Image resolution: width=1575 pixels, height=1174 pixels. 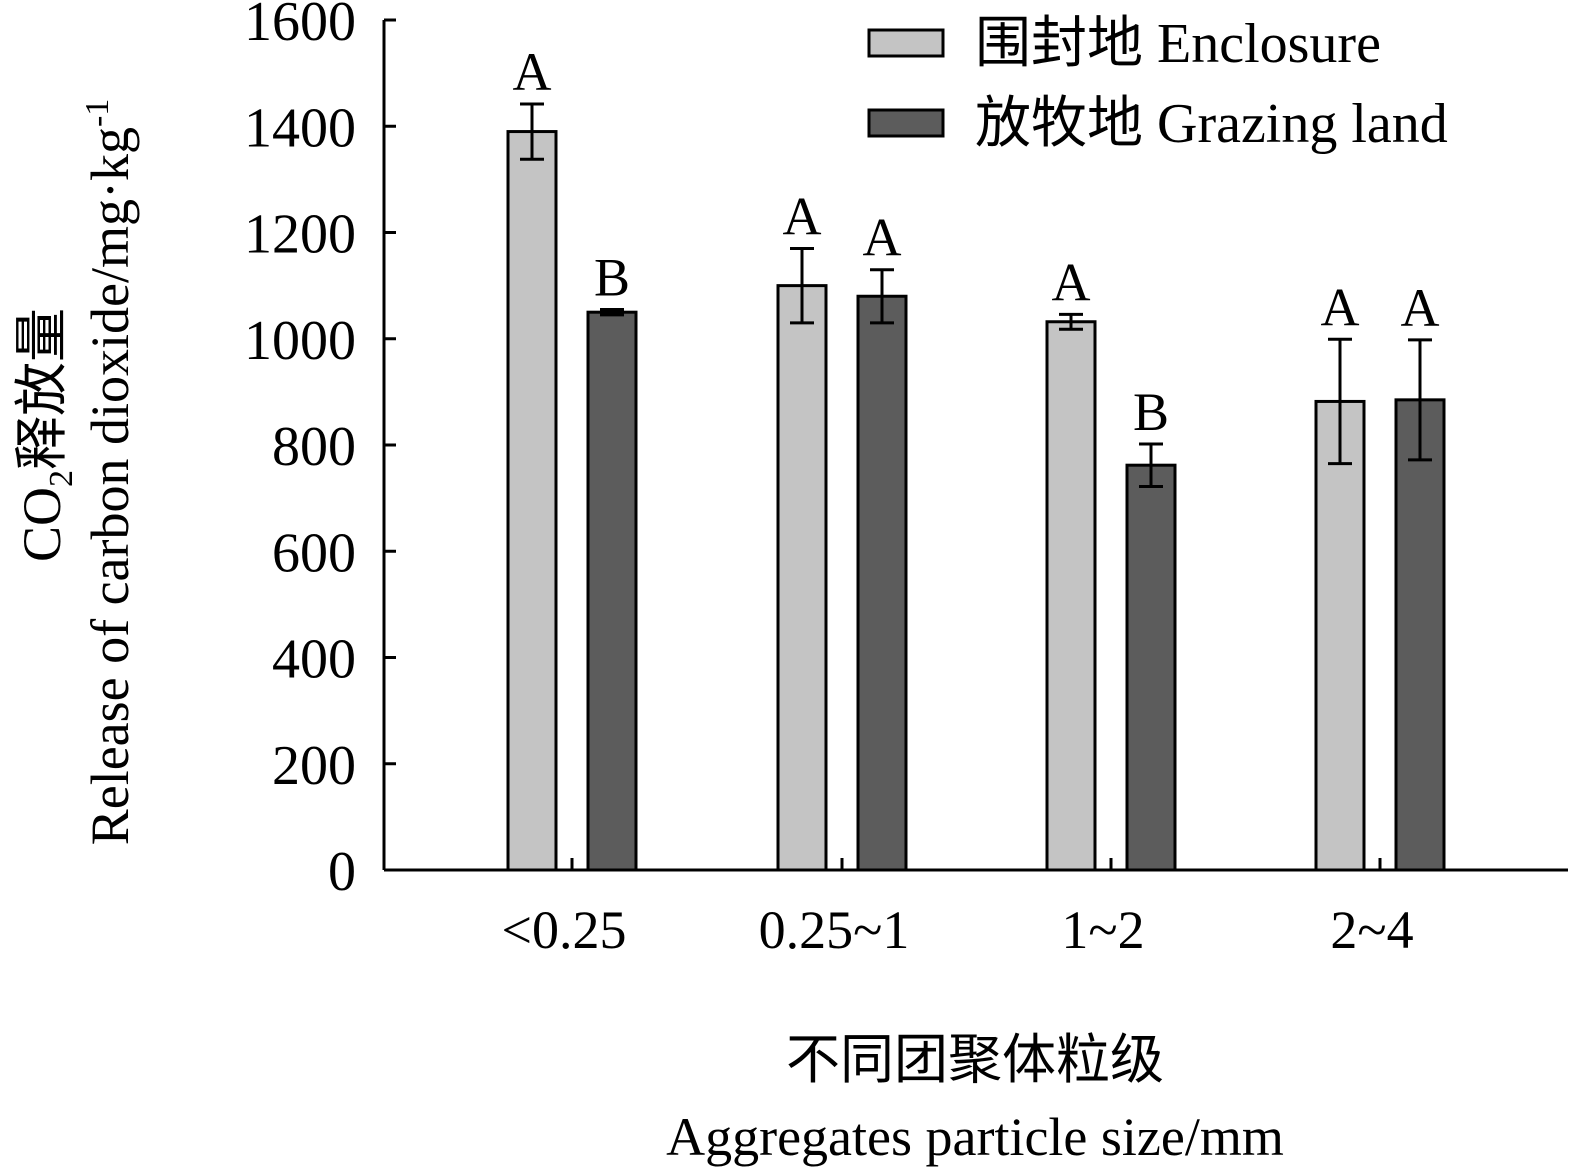 What do you see at coordinates (1102, 930) in the screenshot?
I see `x-tick-label-2: 1~2` at bounding box center [1102, 930].